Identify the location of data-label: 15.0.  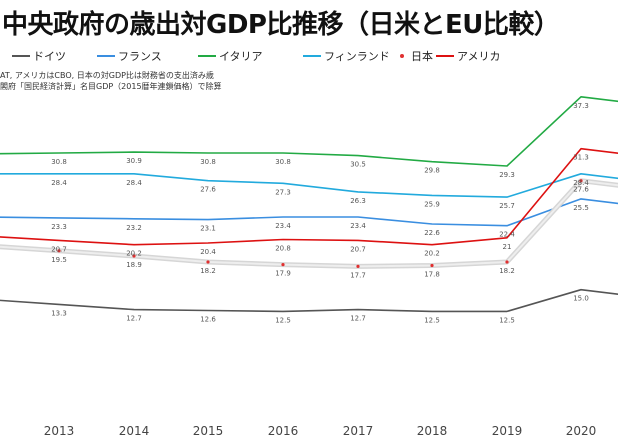
(581, 299).